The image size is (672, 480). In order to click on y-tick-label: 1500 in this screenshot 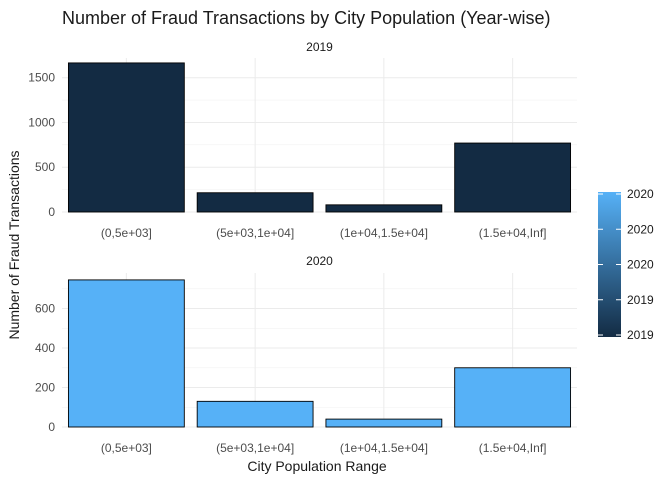, I will do `click(41, 78)`.